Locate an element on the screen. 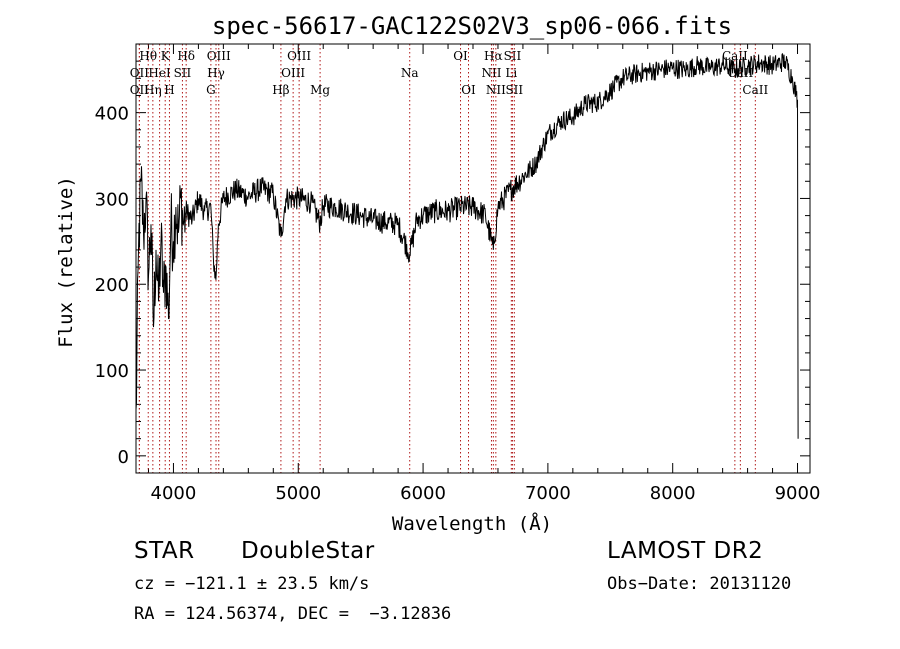 This screenshot has height=649, width=900. x-tick-label: 6000 is located at coordinates (423, 493).